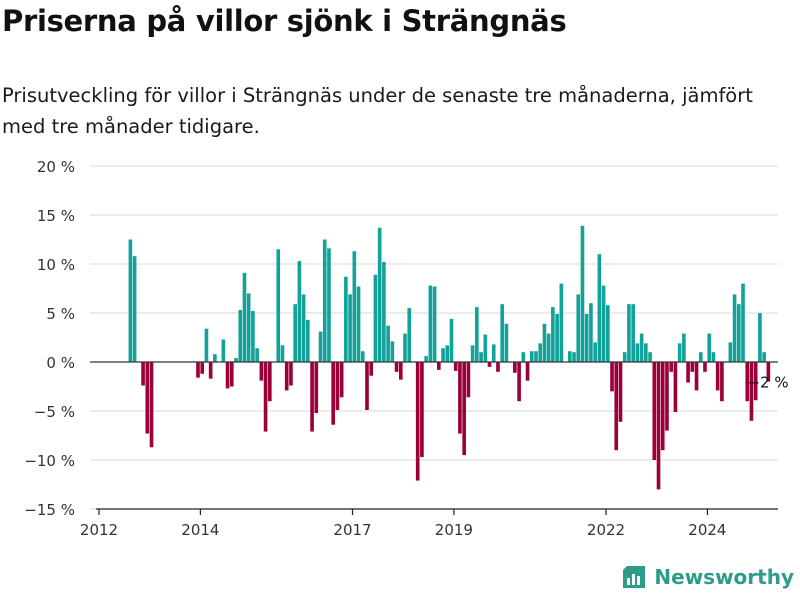  Describe the element at coordinates (454, 530) in the screenshot. I see `x-tick-label: 2019` at that location.